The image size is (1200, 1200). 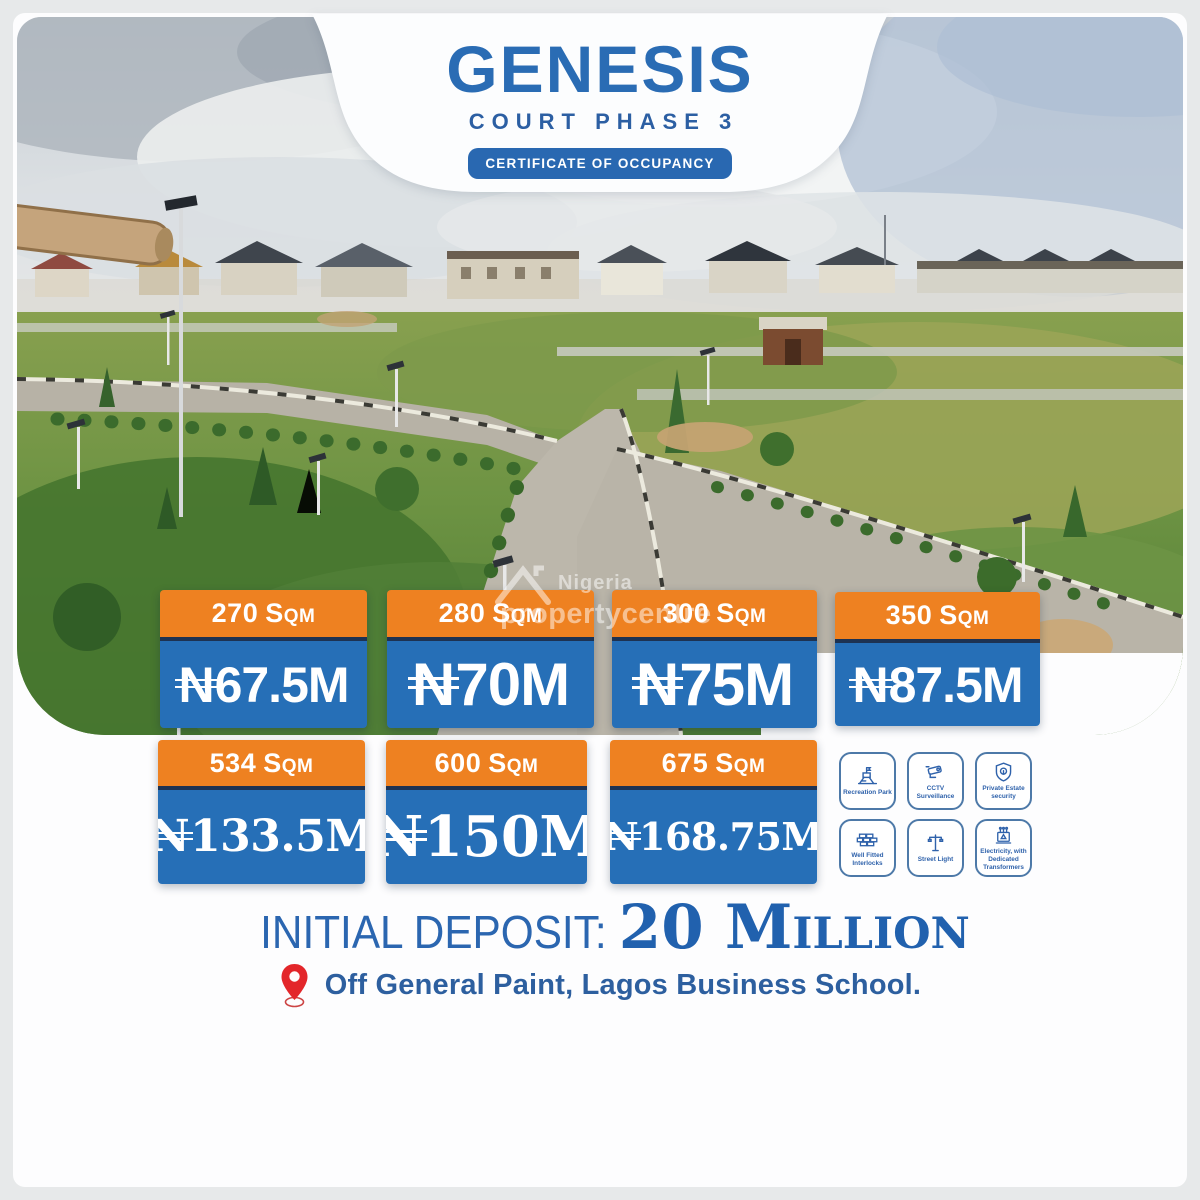 I want to click on bricks-icon, so click(x=867, y=840).